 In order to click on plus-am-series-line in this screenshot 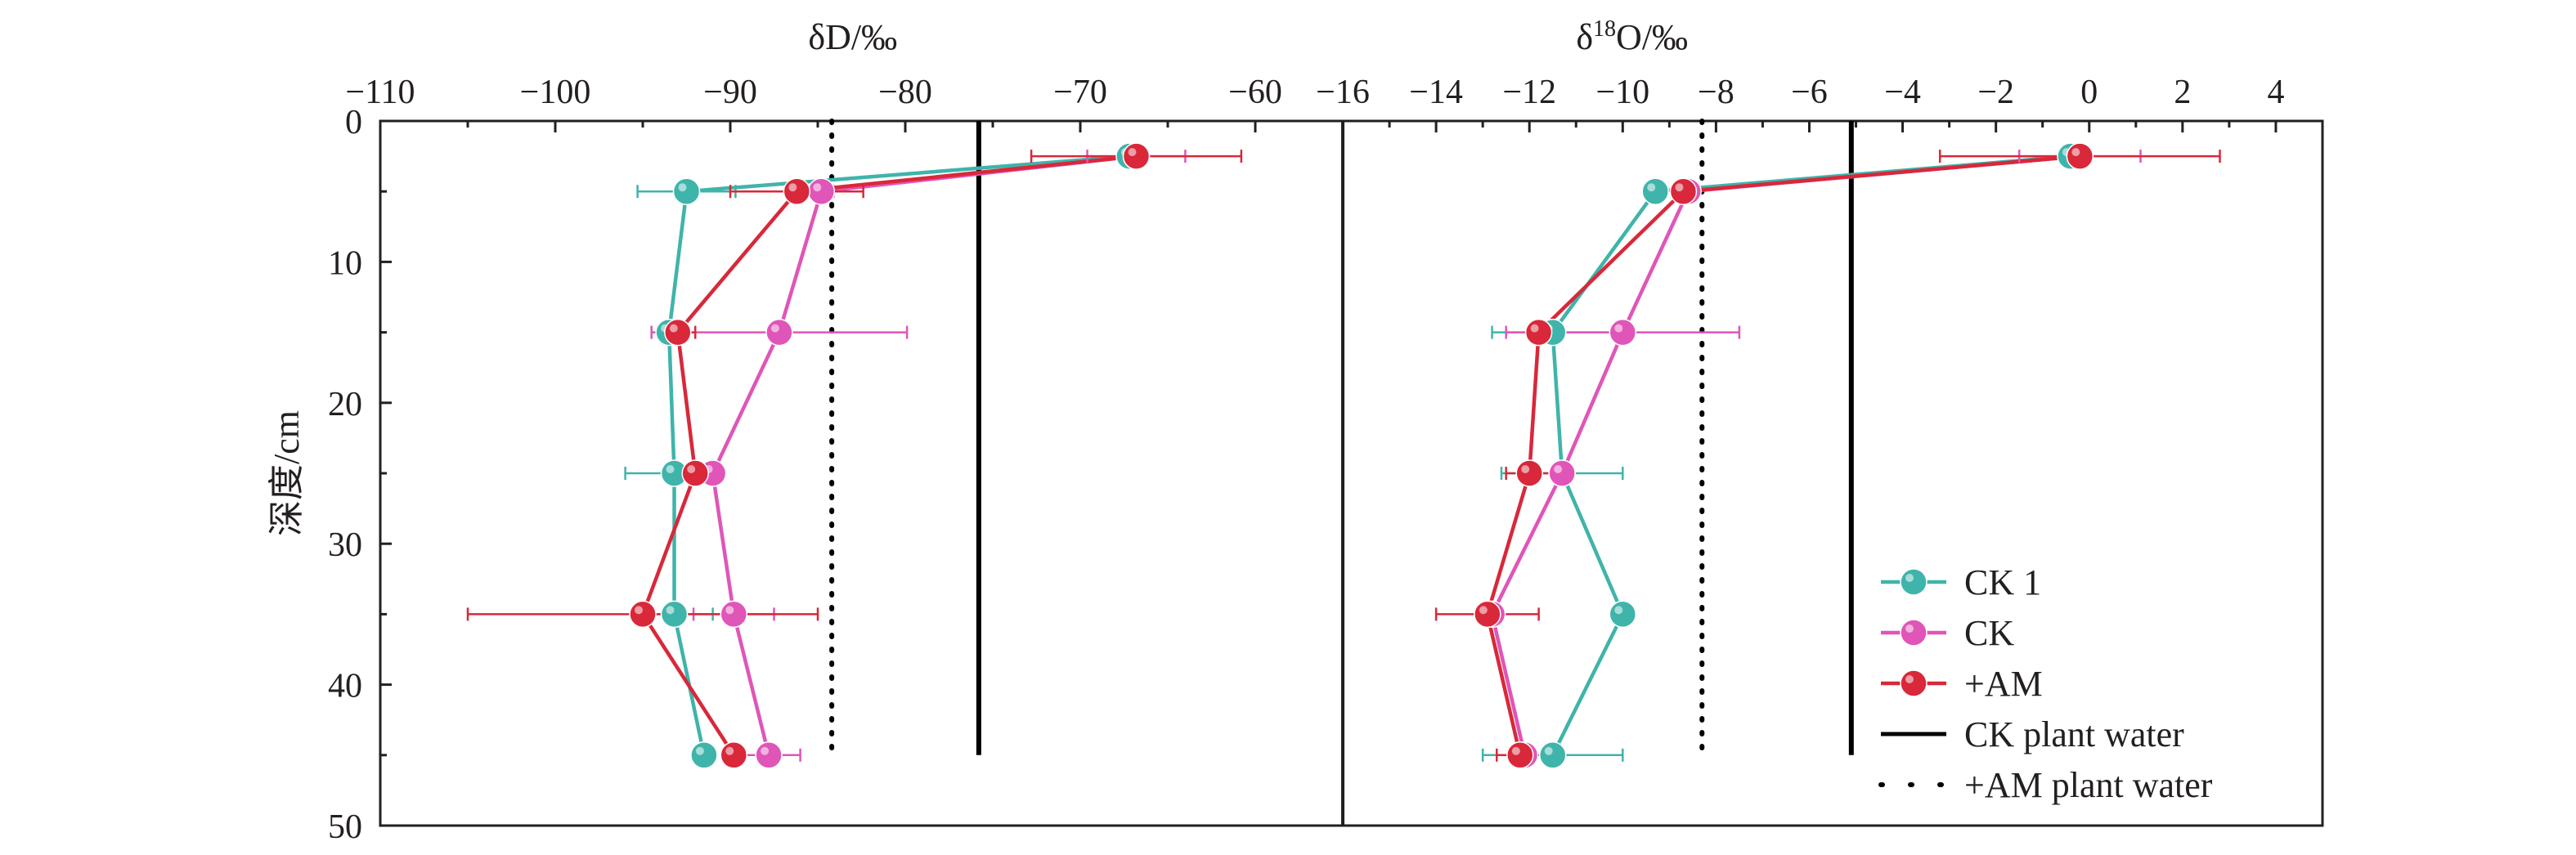, I will do `click(888, 455)`.